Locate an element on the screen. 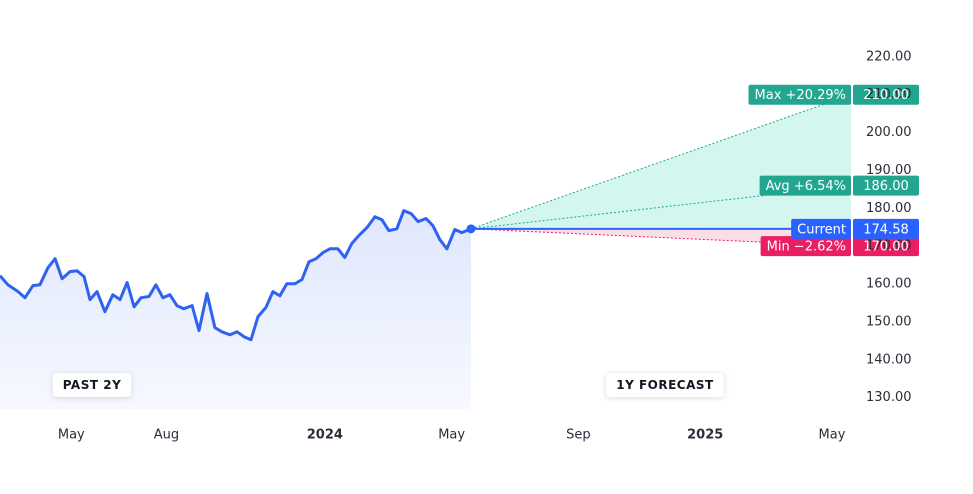 This screenshot has height=494, width=973. period-pill: PAST 2Y is located at coordinates (92, 385).